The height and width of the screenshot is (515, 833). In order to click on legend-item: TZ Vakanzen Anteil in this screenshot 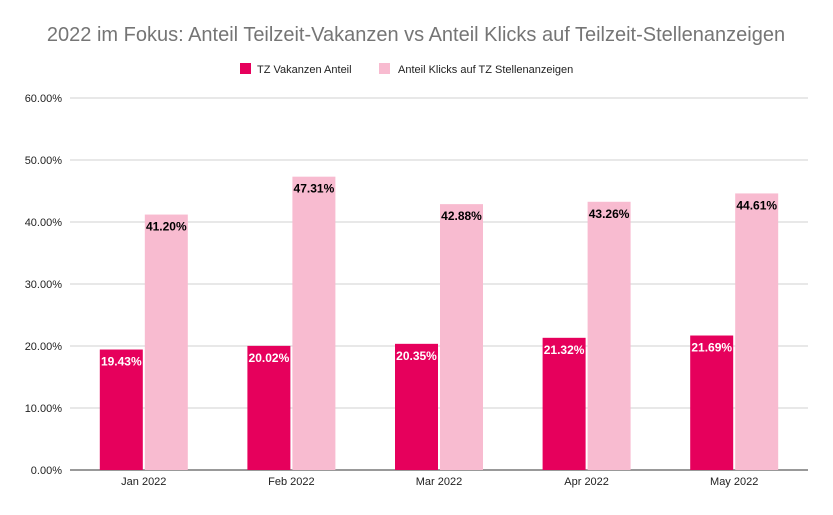, I will do `click(296, 69)`.